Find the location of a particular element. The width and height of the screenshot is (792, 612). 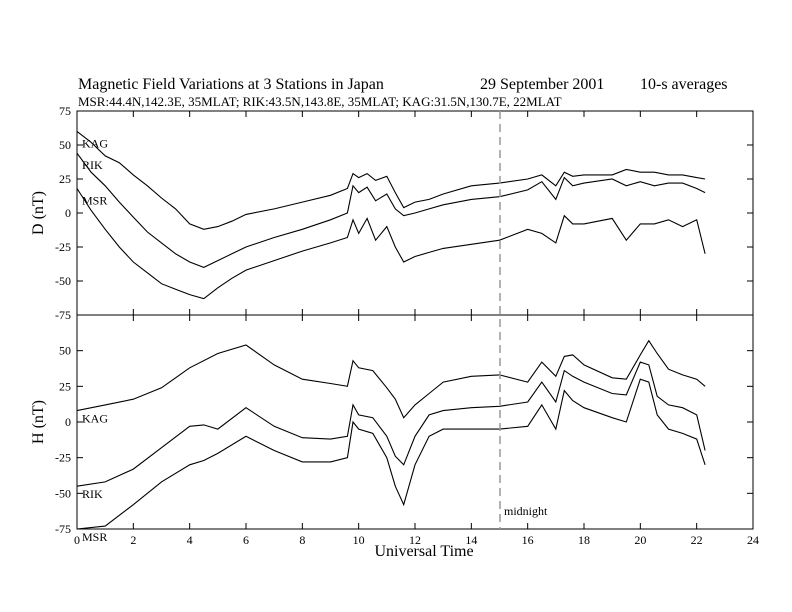

d-series-label-kag: KAG is located at coordinates (95, 143).